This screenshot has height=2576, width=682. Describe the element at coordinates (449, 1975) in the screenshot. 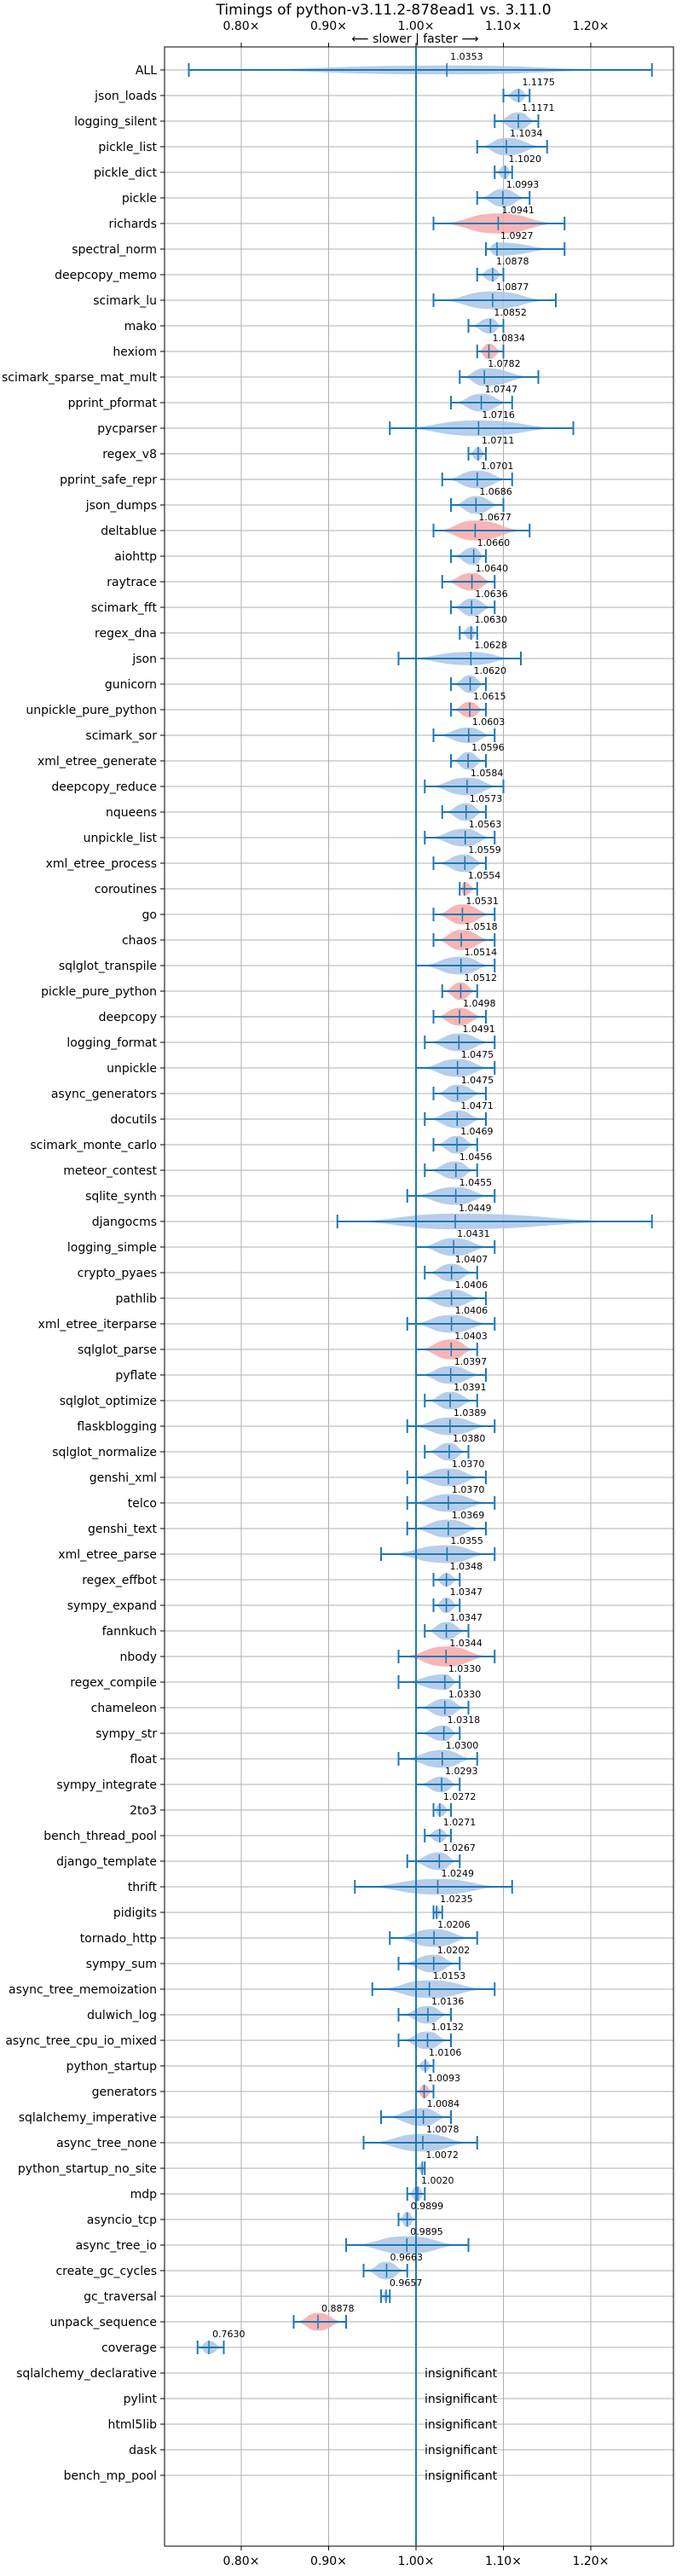

I see `value-label: 1.0153` at that location.